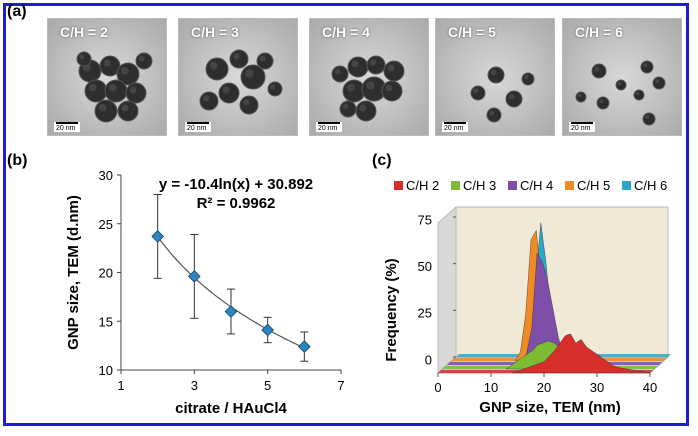  I want to click on tem-label: C/H = 5, so click(472, 32).